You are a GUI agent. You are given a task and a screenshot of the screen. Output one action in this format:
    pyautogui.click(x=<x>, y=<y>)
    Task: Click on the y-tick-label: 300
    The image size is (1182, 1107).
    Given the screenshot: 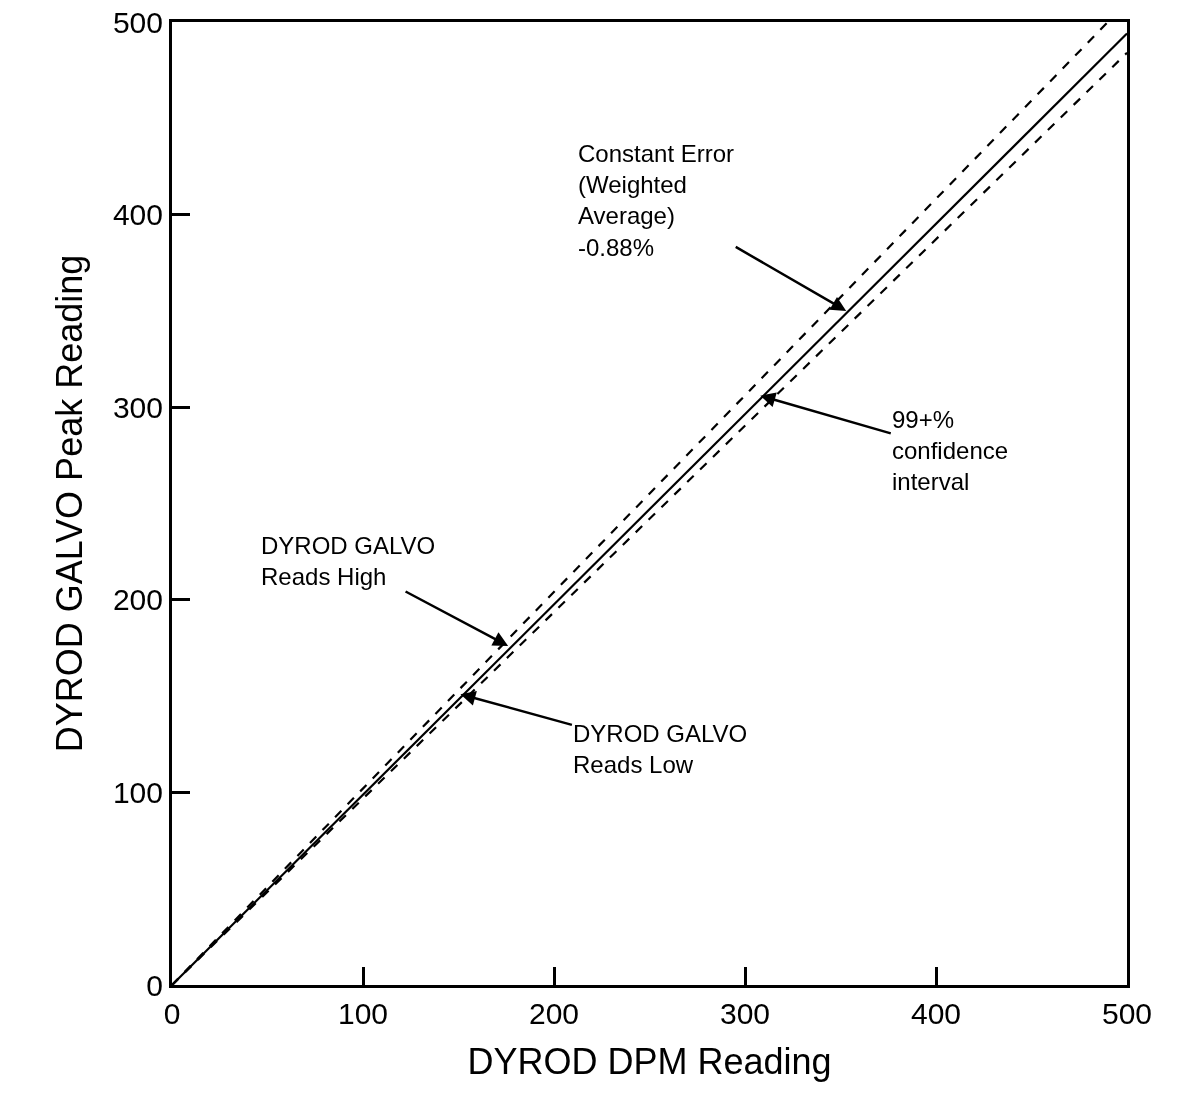 What is the action you would take?
    pyautogui.click(x=137, y=407)
    